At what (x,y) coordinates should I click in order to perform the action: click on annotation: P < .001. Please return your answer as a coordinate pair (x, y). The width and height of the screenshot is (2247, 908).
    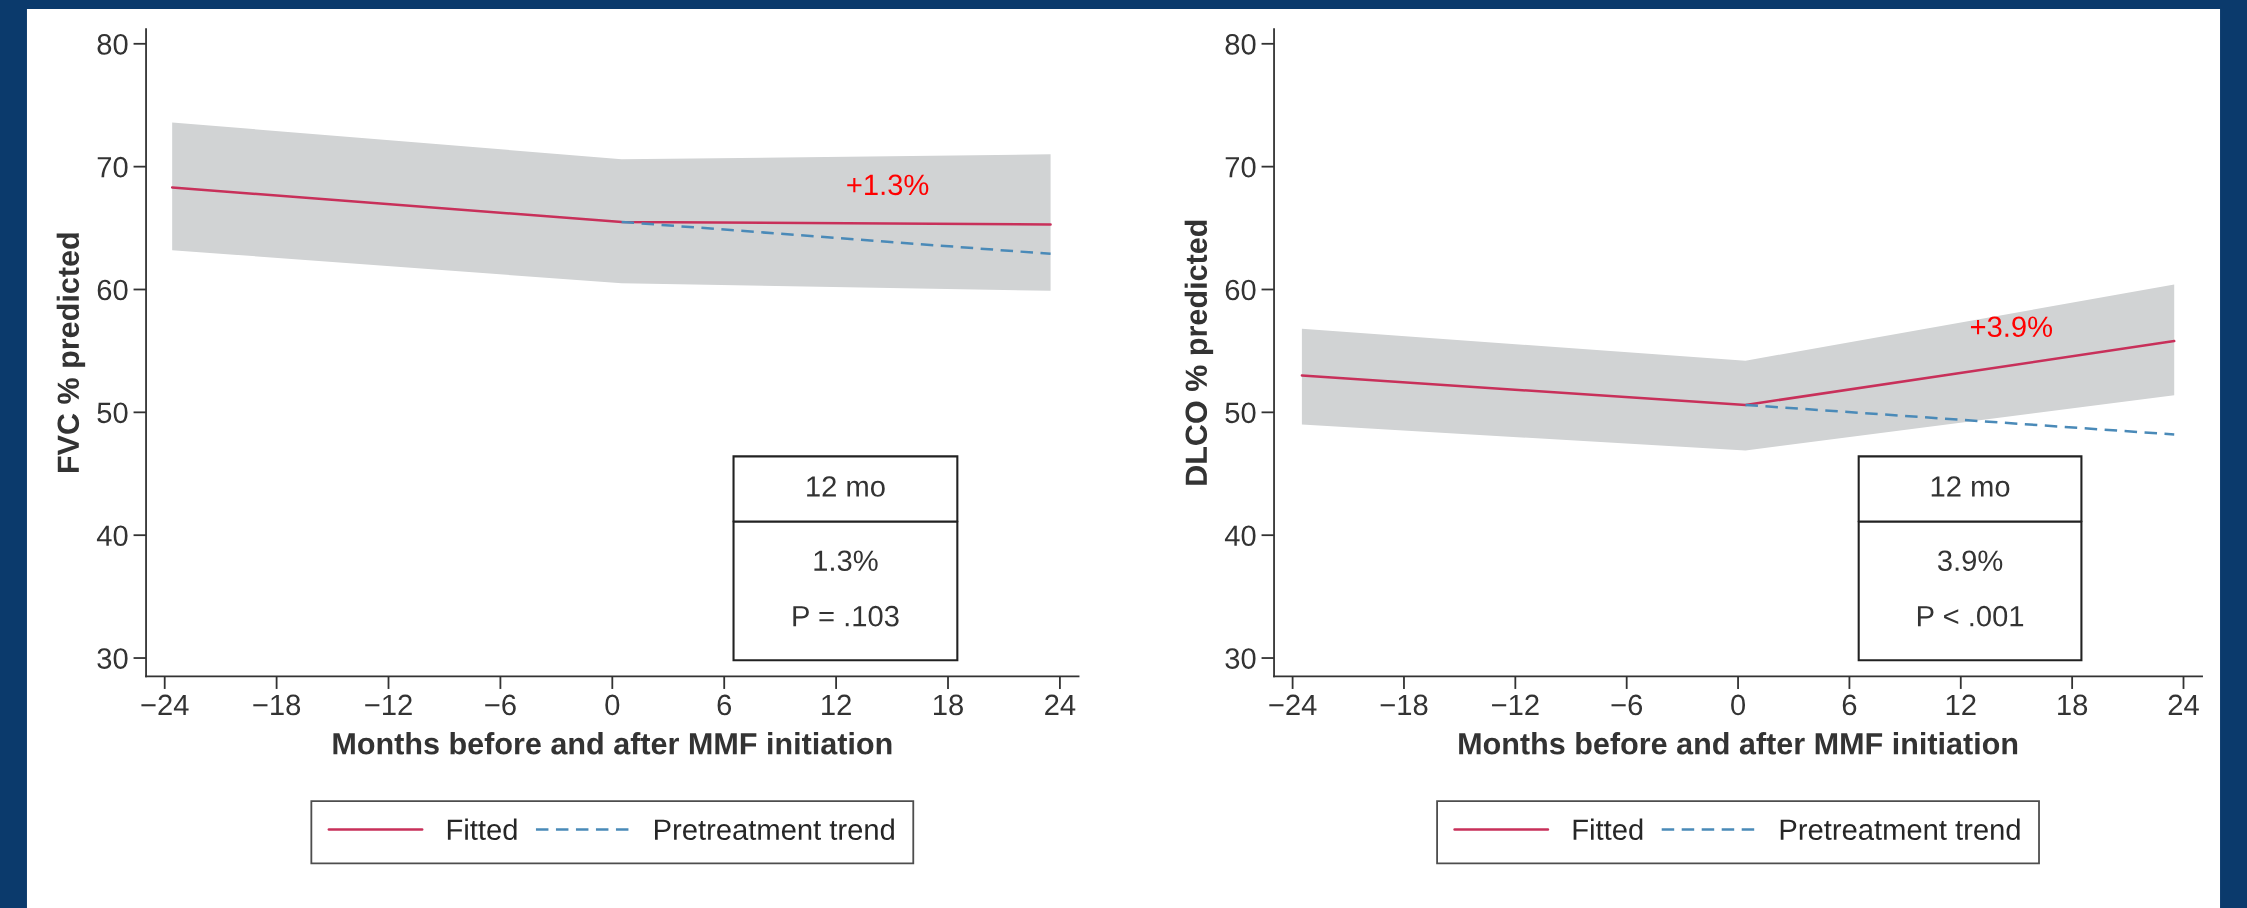
    Looking at the image, I should click on (1970, 616).